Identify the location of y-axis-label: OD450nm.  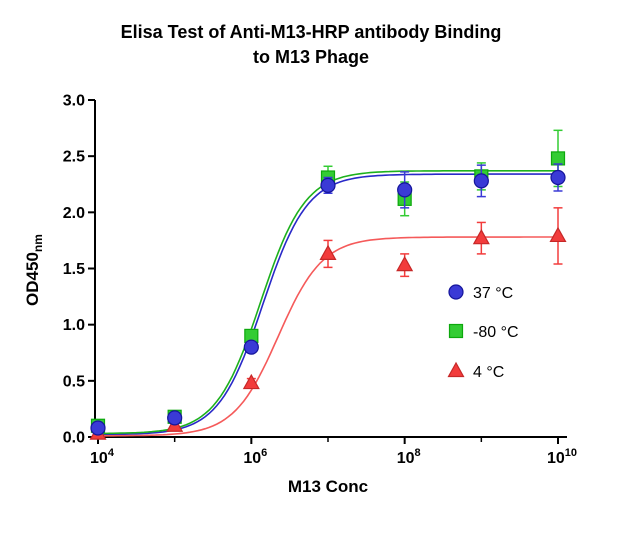
(34, 270).